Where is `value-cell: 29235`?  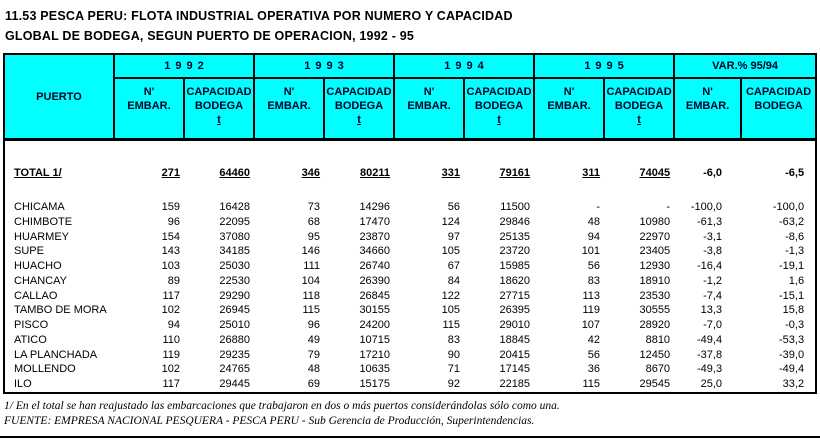
value-cell: 29235 is located at coordinates (235, 354).